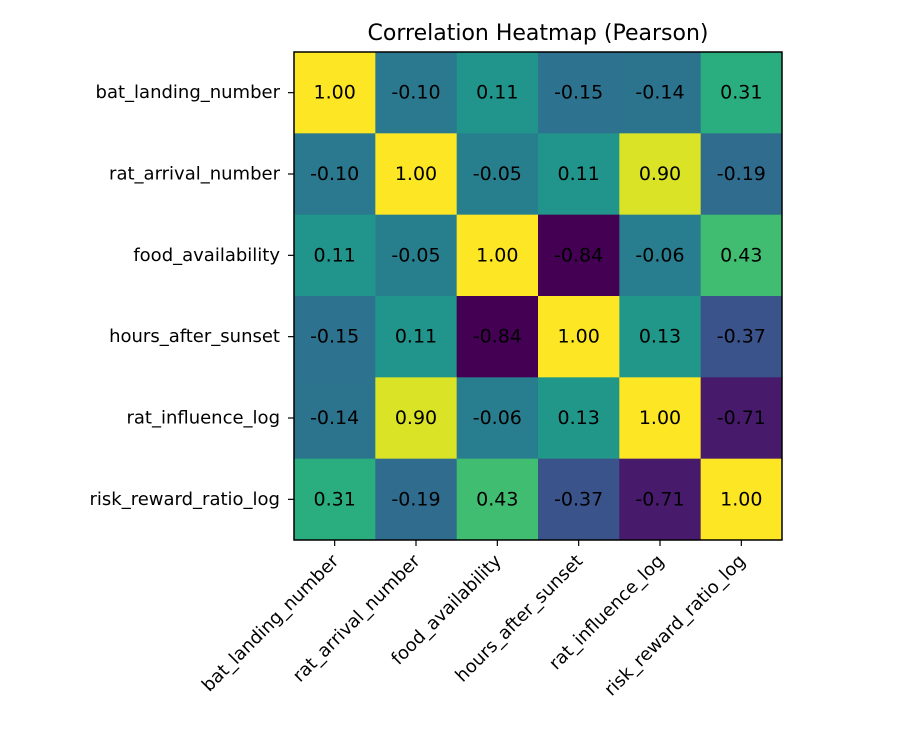  What do you see at coordinates (206, 255) in the screenshot?
I see `y-tick-label: food_availability` at bounding box center [206, 255].